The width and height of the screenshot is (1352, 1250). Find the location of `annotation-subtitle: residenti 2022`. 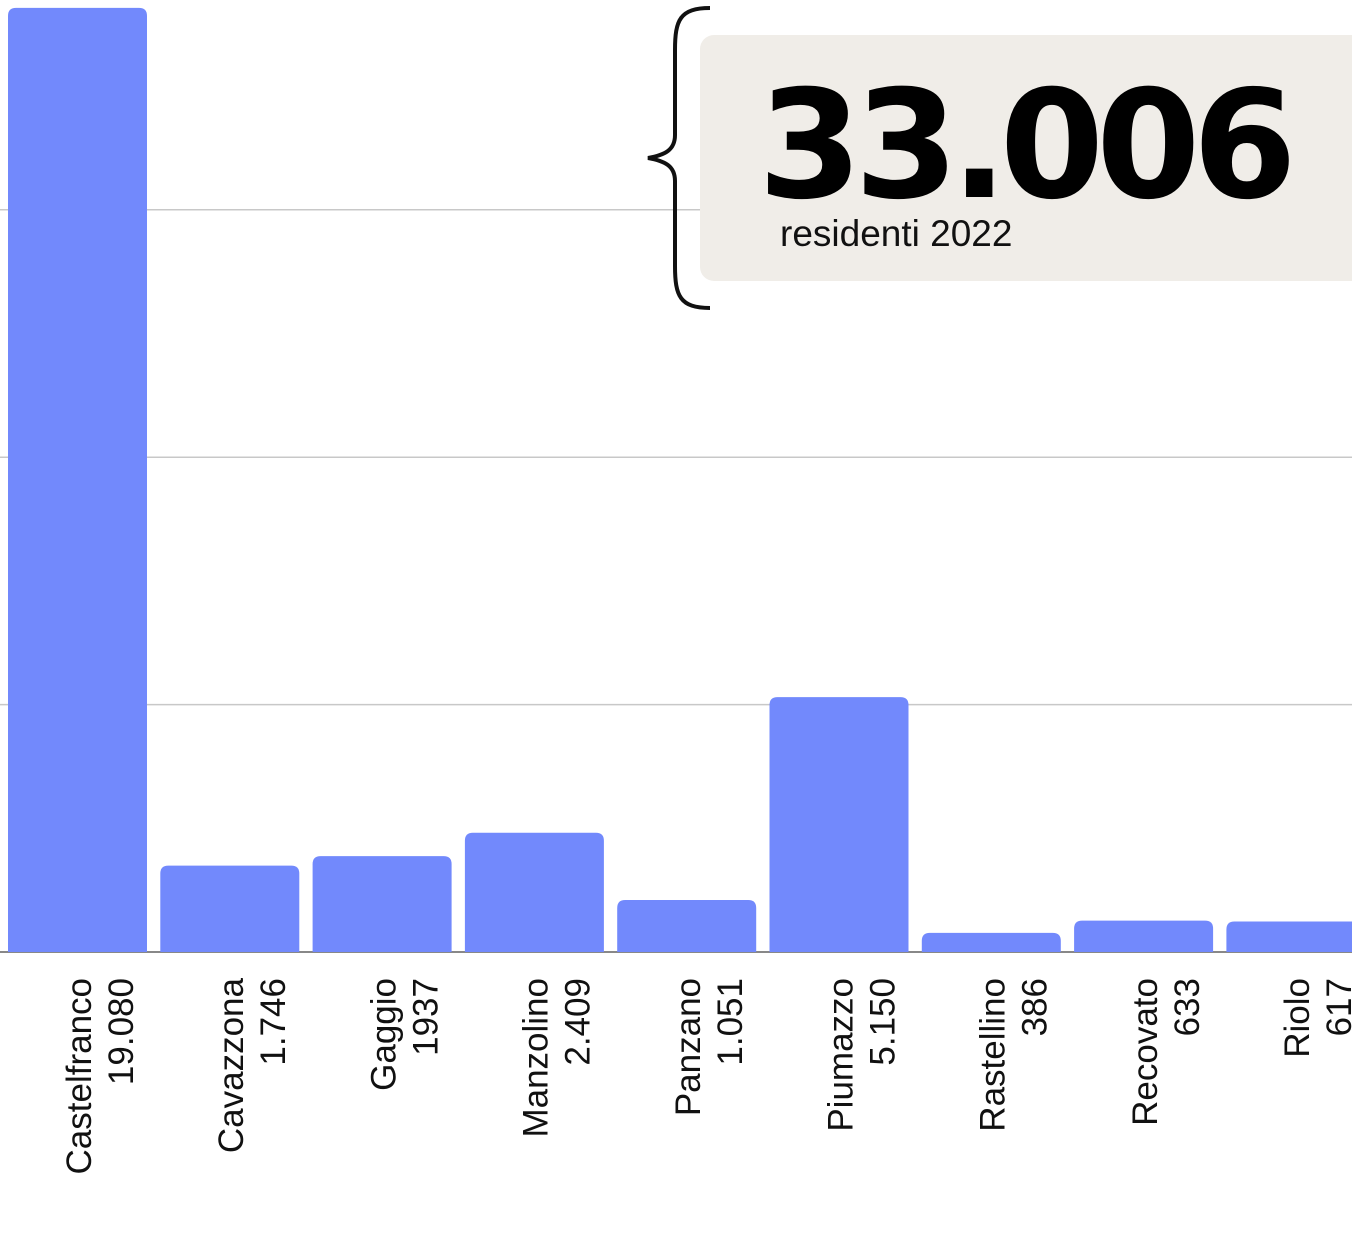

annotation-subtitle: residenti 2022 is located at coordinates (896, 233).